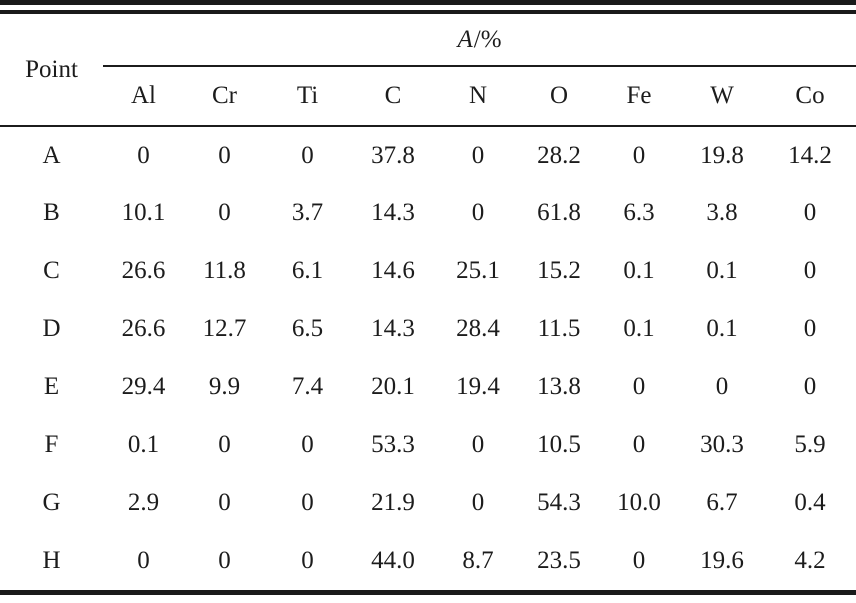 The width and height of the screenshot is (856, 603). Describe the element at coordinates (559, 560) in the screenshot. I see `value-cell: 23.5` at that location.